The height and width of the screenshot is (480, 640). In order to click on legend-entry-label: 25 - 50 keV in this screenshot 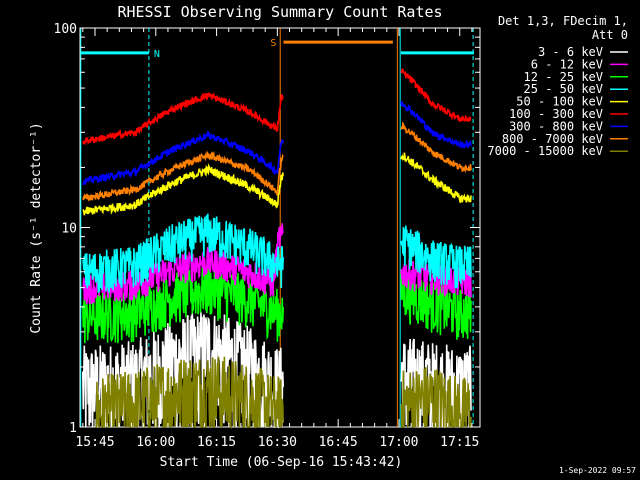, I will do `click(563, 89)`.